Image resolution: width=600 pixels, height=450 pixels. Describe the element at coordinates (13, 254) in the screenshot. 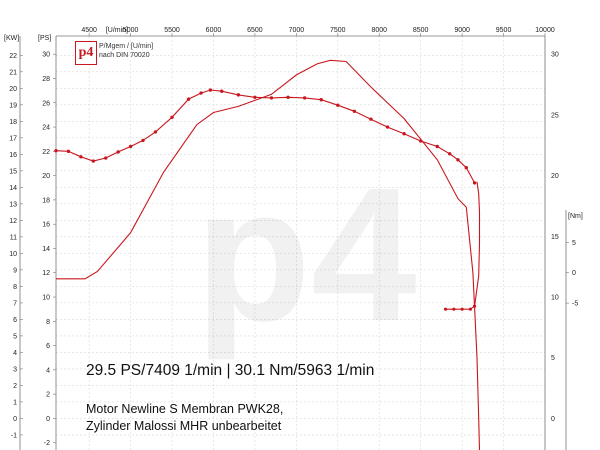

I see `kw-tick-label: 10` at that location.